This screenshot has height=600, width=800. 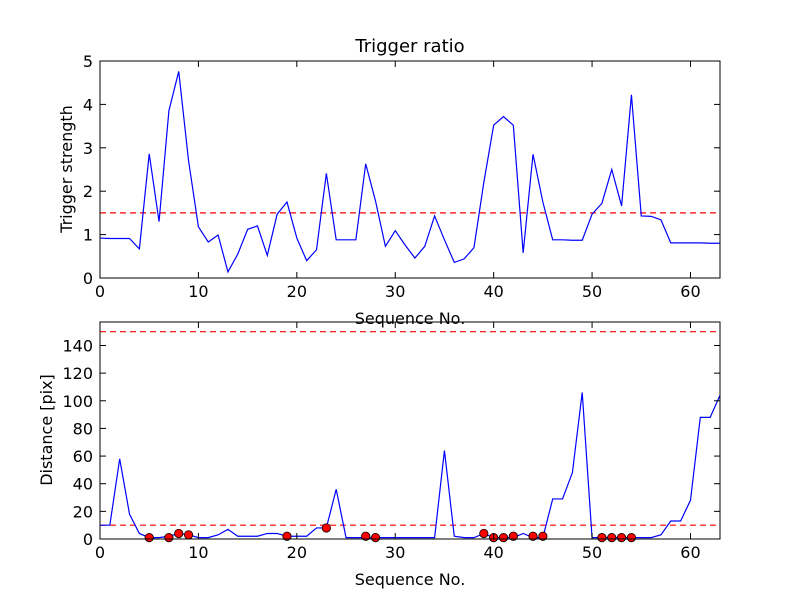 What do you see at coordinates (66, 169) in the screenshot?
I see `y-axis-label: Trigger strength` at bounding box center [66, 169].